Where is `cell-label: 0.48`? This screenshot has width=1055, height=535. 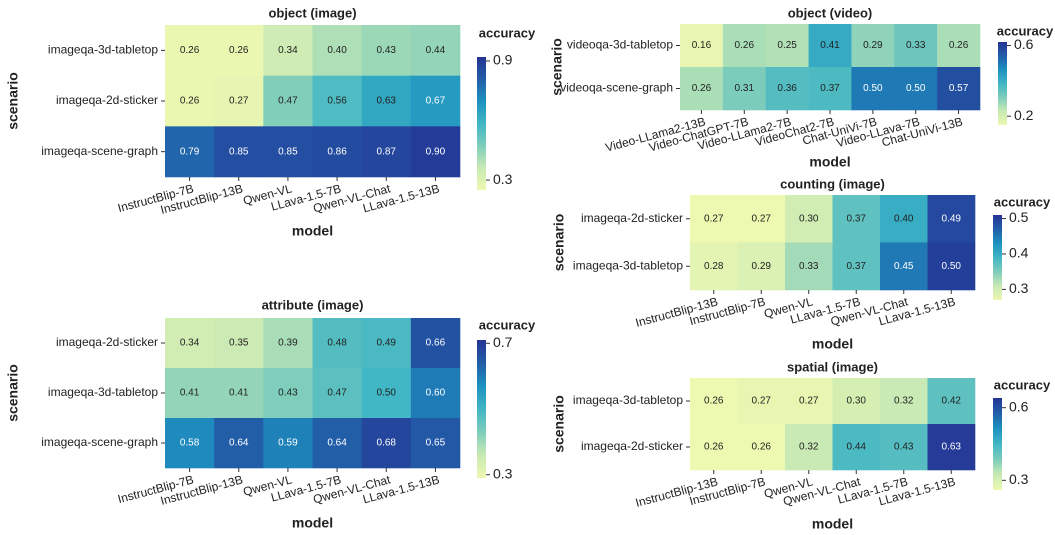 cell-label: 0.48 is located at coordinates (337, 343).